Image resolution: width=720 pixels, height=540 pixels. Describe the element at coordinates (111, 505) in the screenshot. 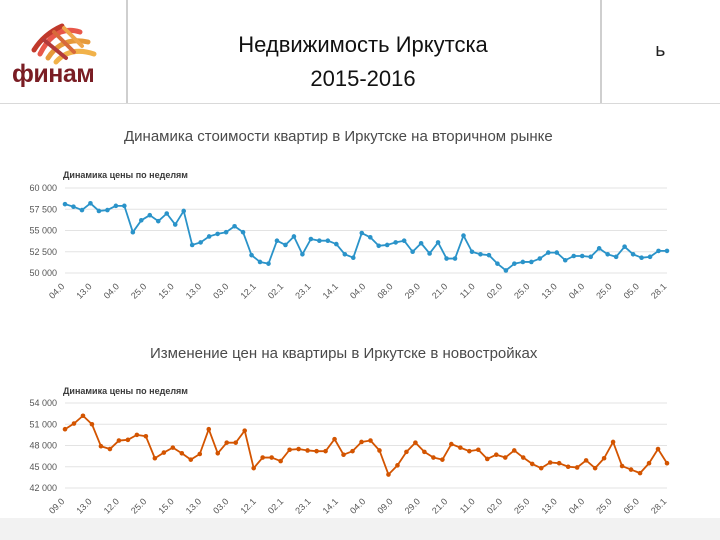

I see `x-tick-label: 12.0` at that location.